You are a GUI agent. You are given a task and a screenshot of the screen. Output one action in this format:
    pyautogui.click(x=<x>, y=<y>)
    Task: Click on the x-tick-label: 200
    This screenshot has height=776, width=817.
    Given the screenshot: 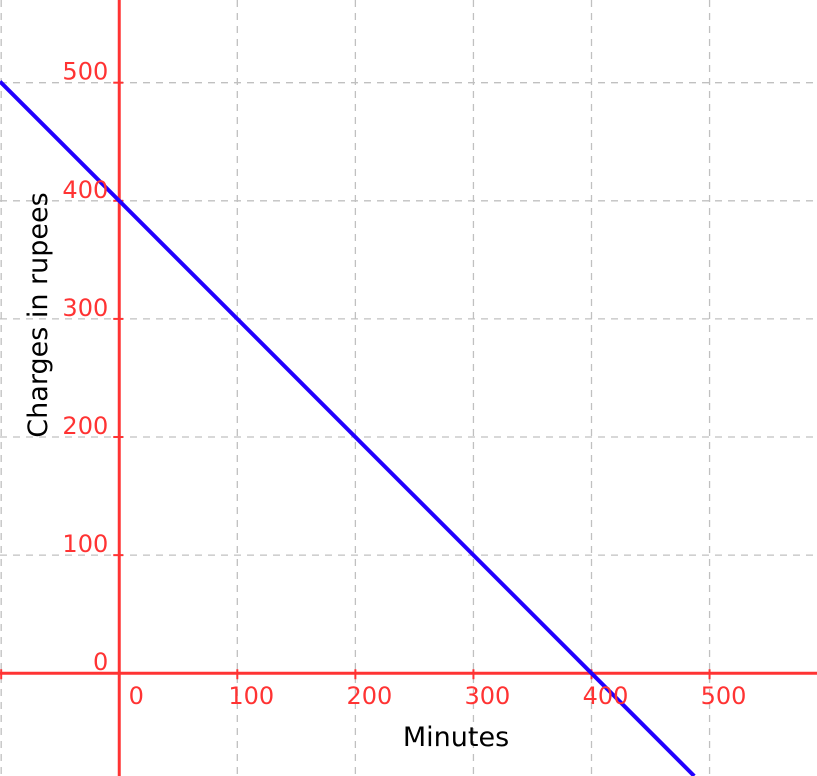 What is the action you would take?
    pyautogui.click(x=369, y=696)
    